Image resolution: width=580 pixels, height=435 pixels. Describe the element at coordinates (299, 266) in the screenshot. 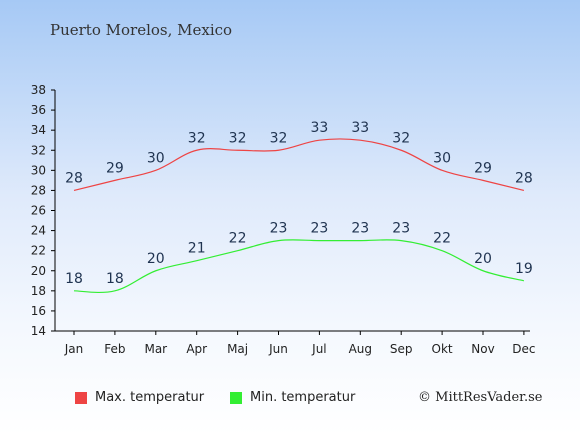

I see `series-line-min` at that location.